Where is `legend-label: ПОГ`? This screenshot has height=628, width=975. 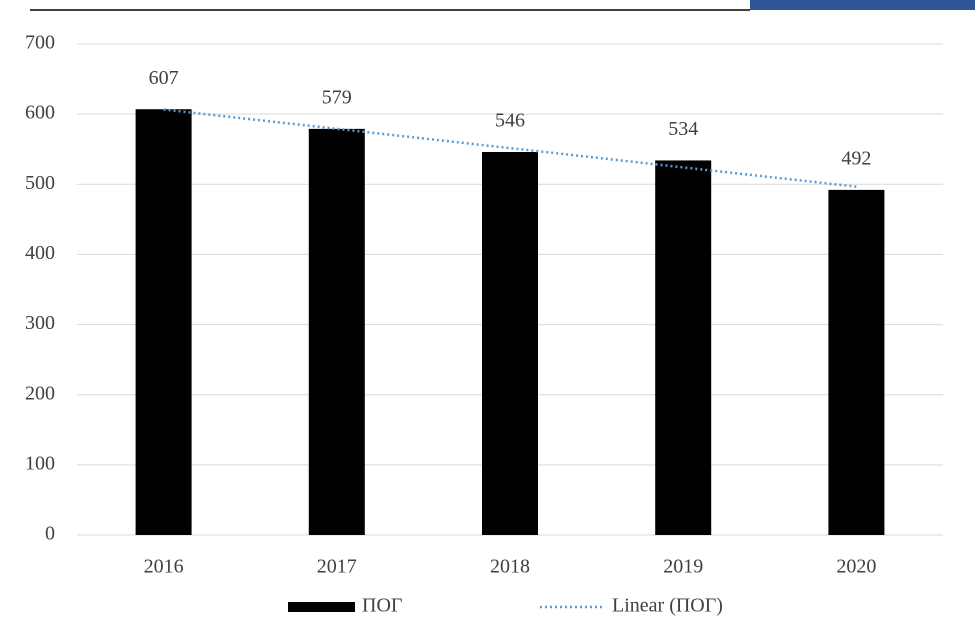
legend-label: ПОГ is located at coordinates (382, 606).